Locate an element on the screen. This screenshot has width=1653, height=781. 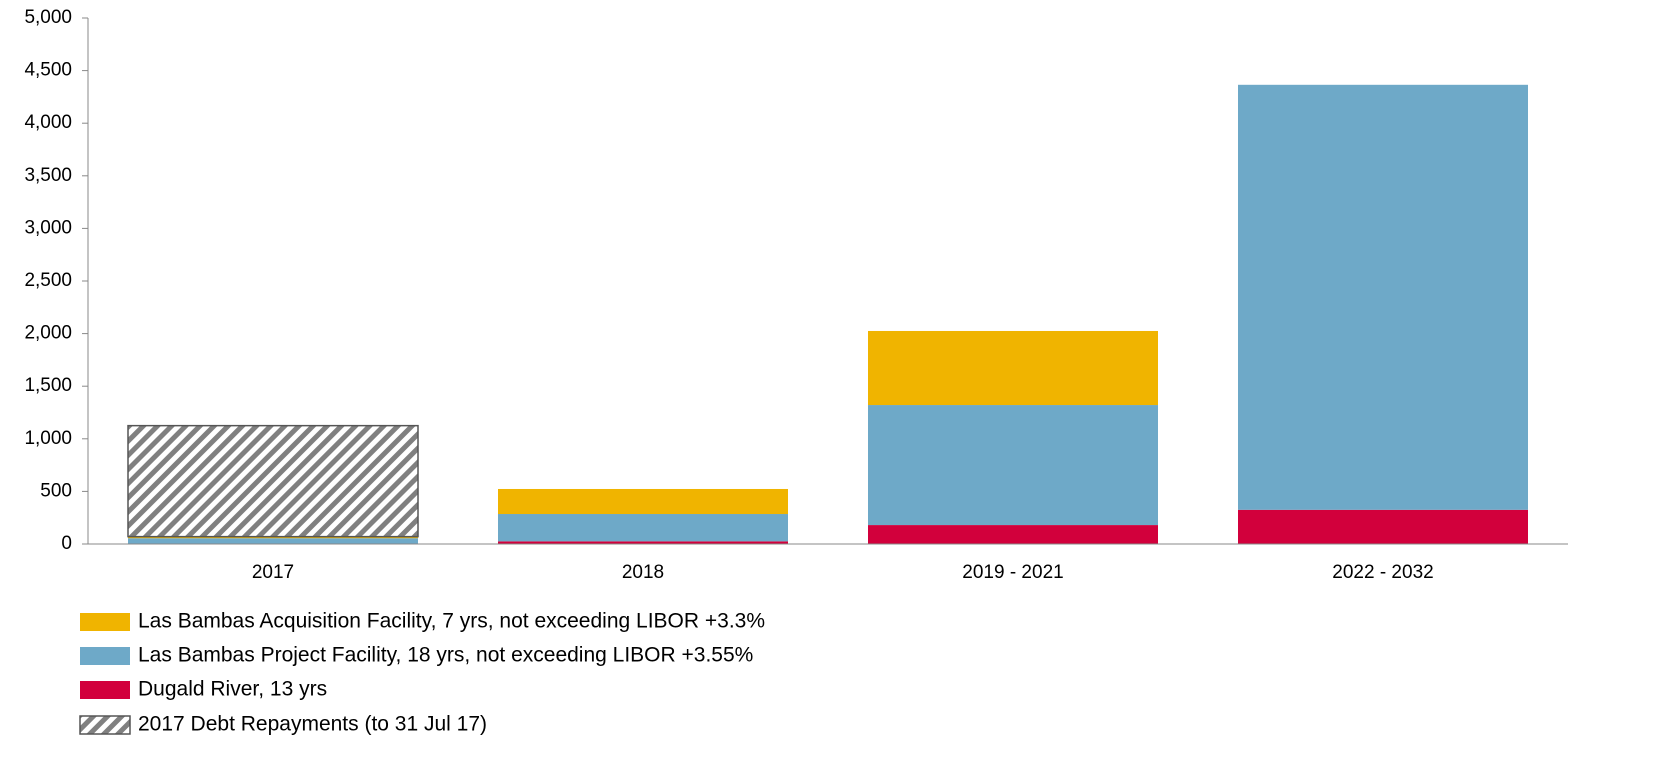
x-tick-label: 2017 is located at coordinates (273, 572).